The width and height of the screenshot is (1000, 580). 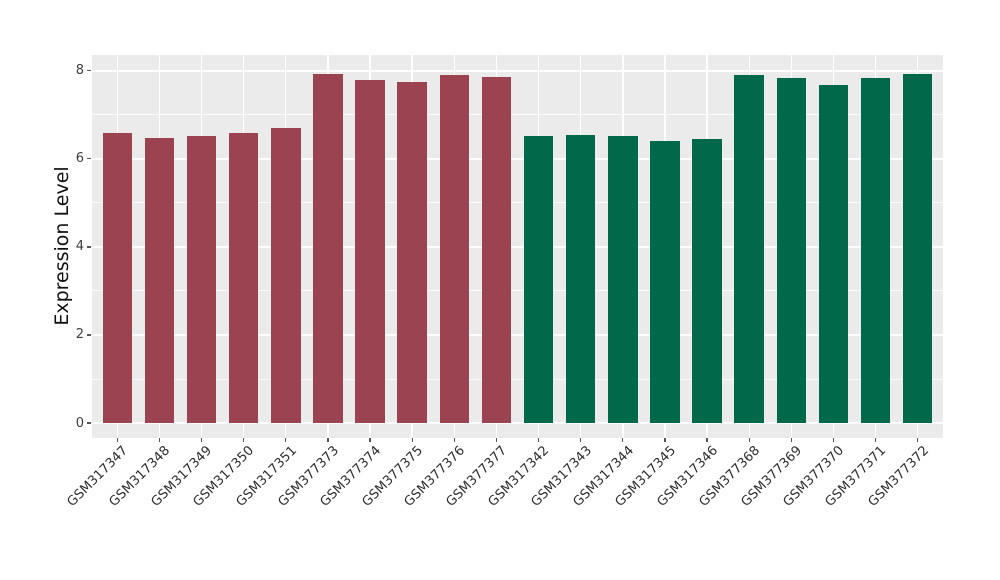 I want to click on bar-GSM377377, so click(x=496, y=250).